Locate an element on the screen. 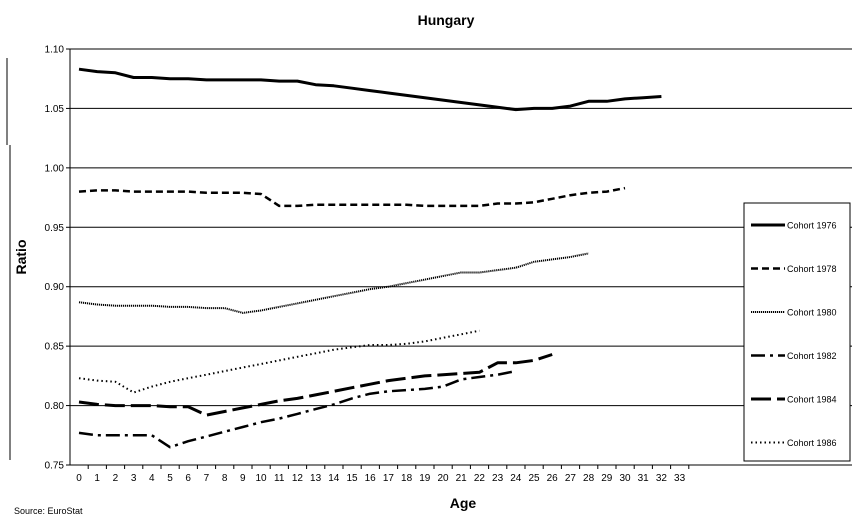 The height and width of the screenshot is (516, 853). y-tick-label: 0.85 is located at coordinates (55, 347).